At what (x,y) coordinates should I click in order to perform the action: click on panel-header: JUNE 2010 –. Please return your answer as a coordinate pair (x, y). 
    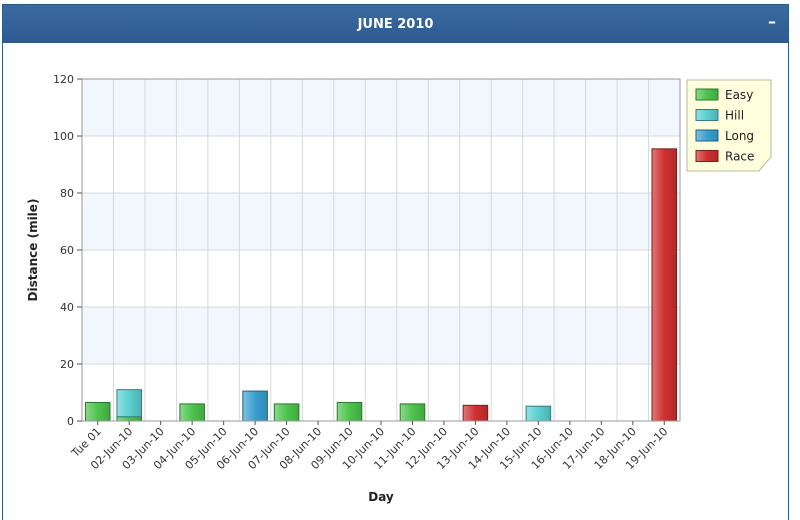
    Looking at the image, I should click on (395, 24).